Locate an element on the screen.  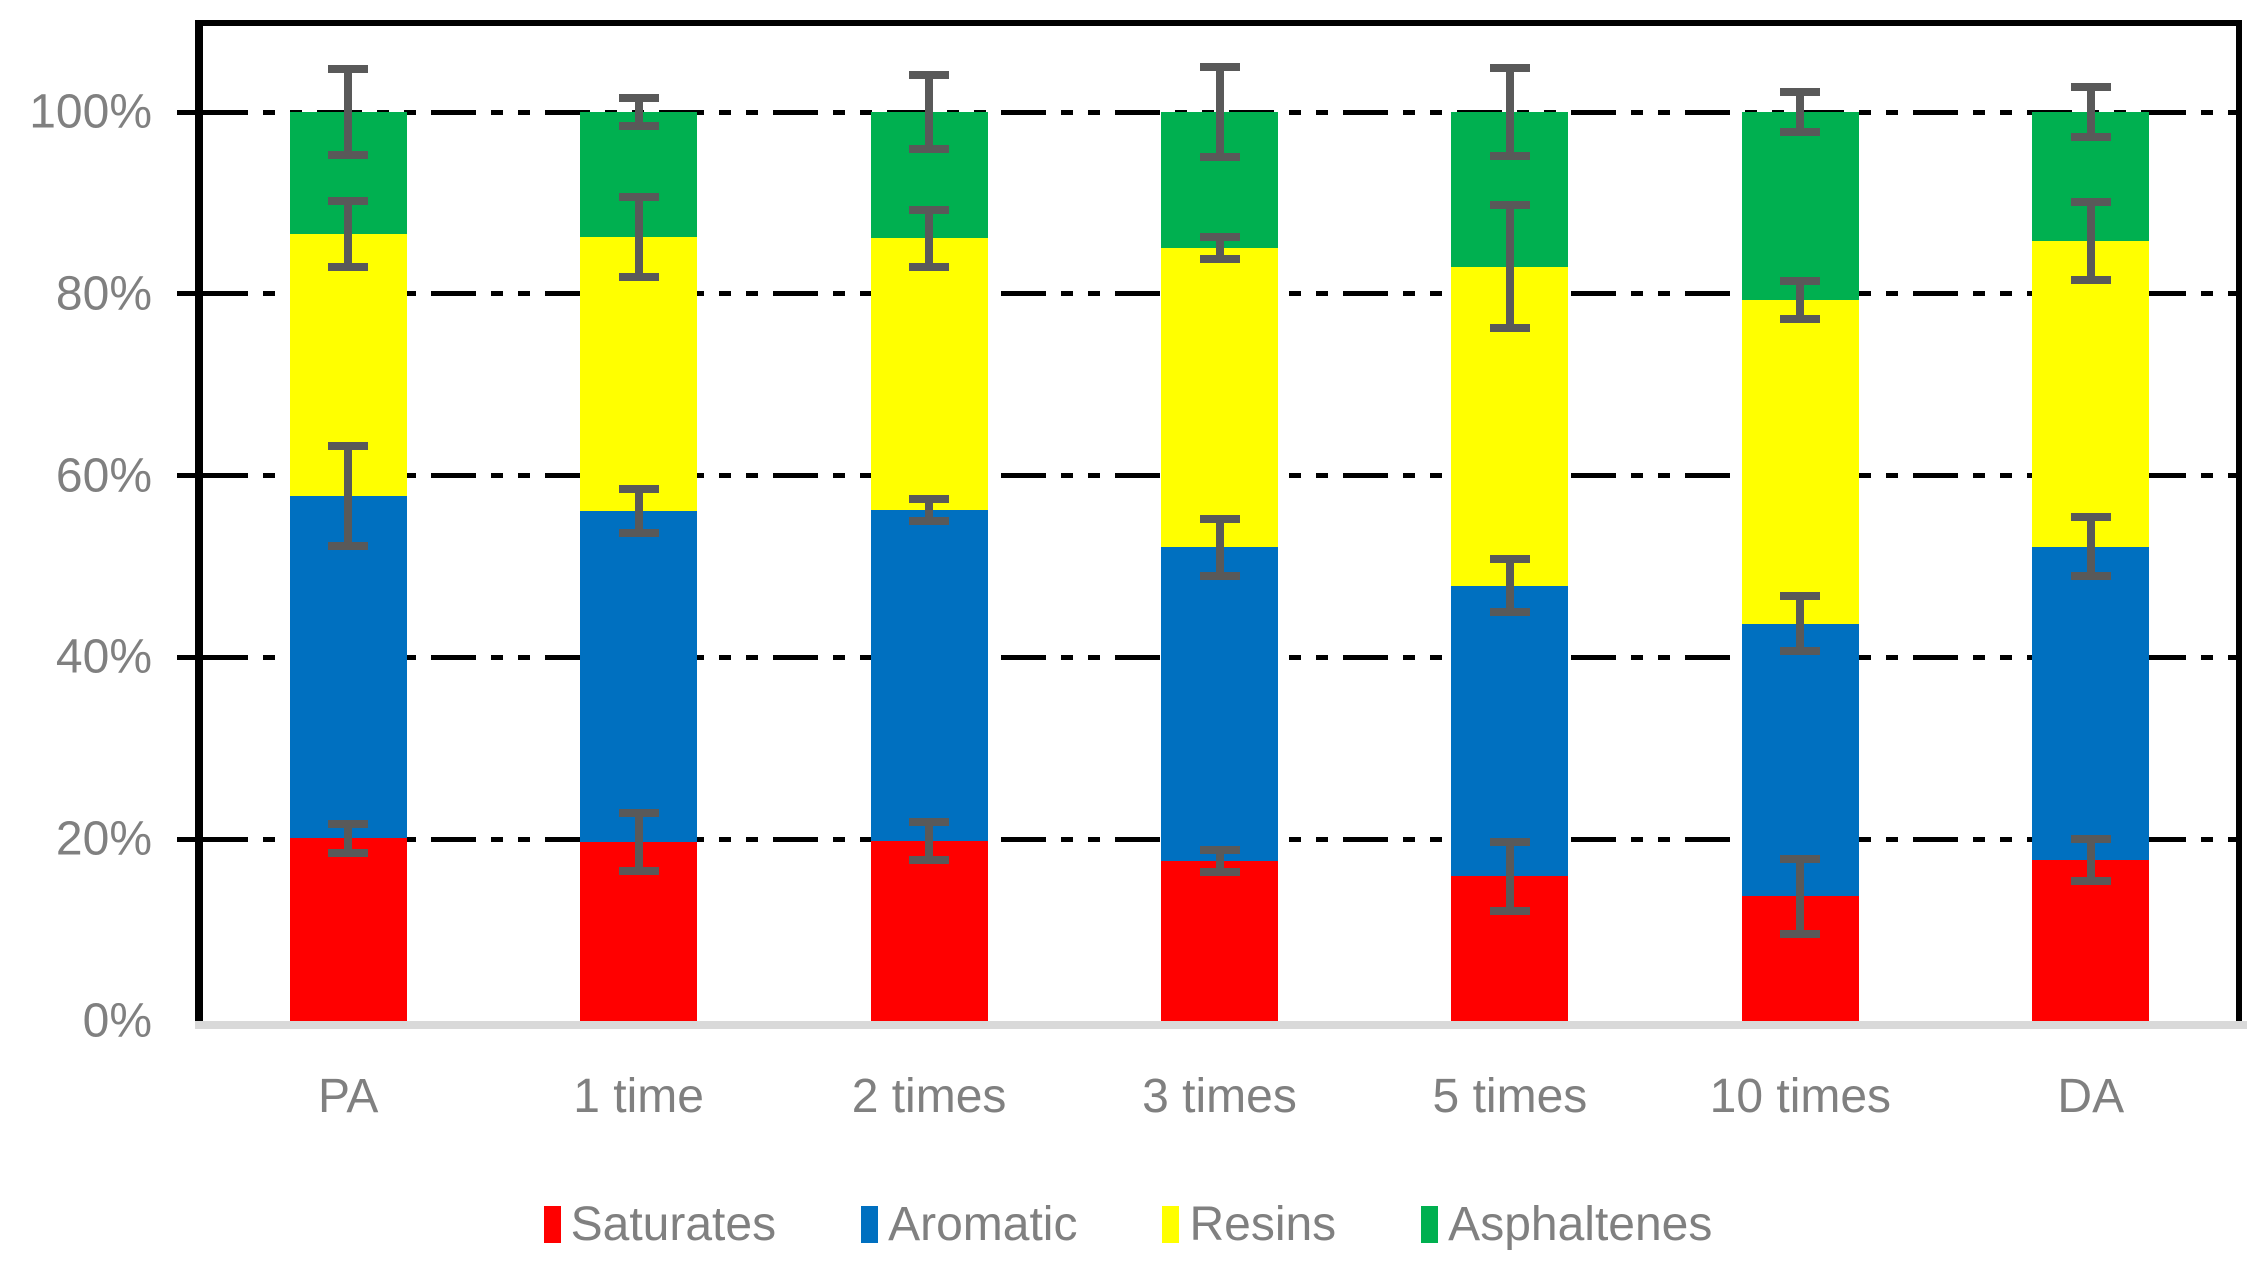
error-bar-asphaltenes-da is located at coordinates (2090, 112).